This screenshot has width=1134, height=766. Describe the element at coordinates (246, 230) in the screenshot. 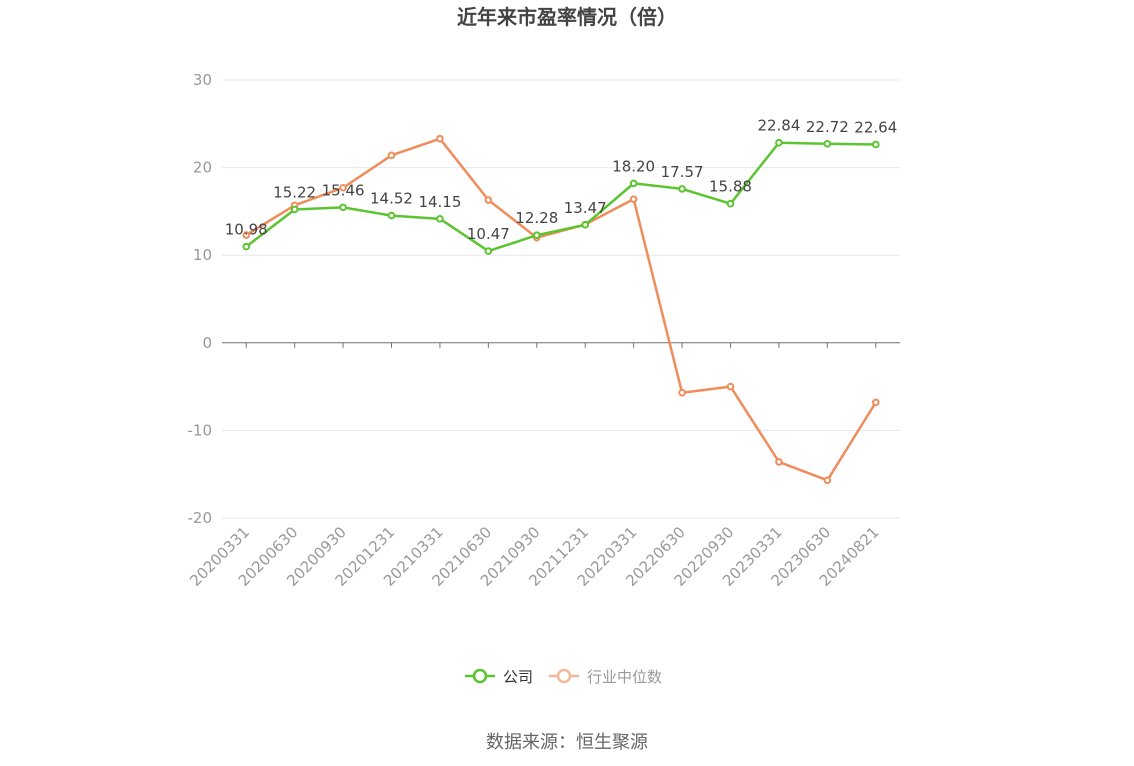

I see `data-label: 10.98` at that location.